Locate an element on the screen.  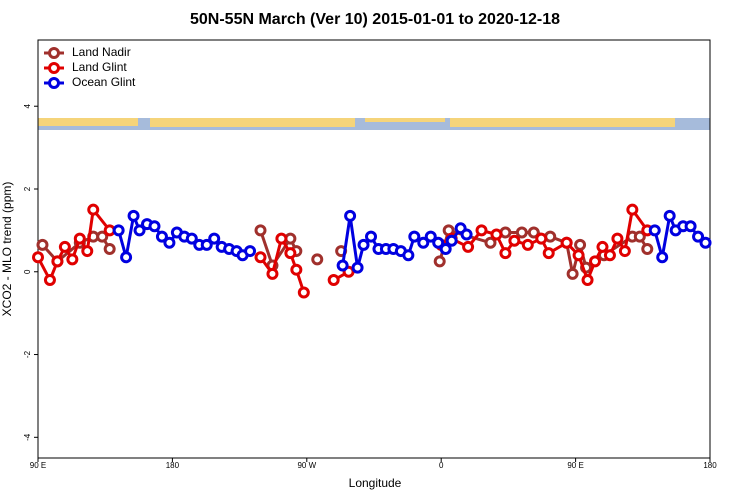
legend-label: Land Nadir is located at coordinates (101, 52).